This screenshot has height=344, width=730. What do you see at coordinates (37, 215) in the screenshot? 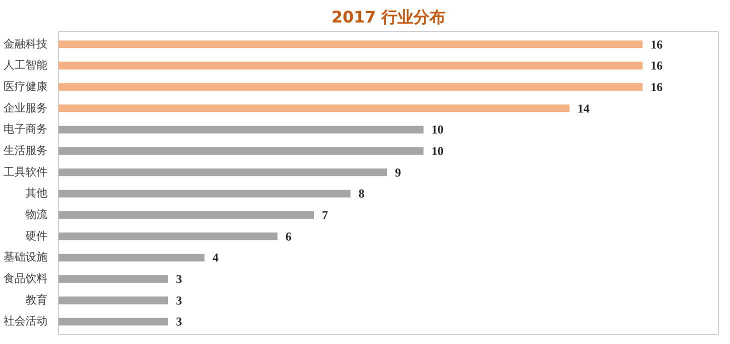
I see `y-tick-label: 物流` at bounding box center [37, 215].